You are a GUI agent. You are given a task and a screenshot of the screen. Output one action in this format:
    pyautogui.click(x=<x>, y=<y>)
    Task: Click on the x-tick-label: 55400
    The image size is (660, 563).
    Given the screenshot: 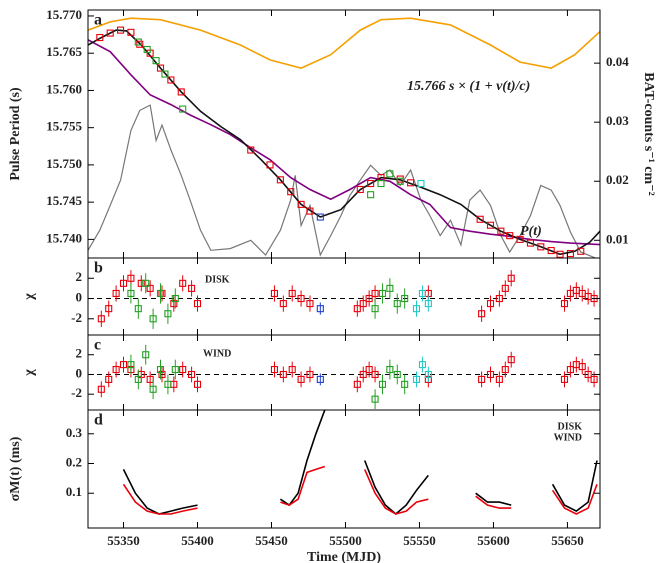 What is the action you would take?
    pyautogui.click(x=197, y=540)
    